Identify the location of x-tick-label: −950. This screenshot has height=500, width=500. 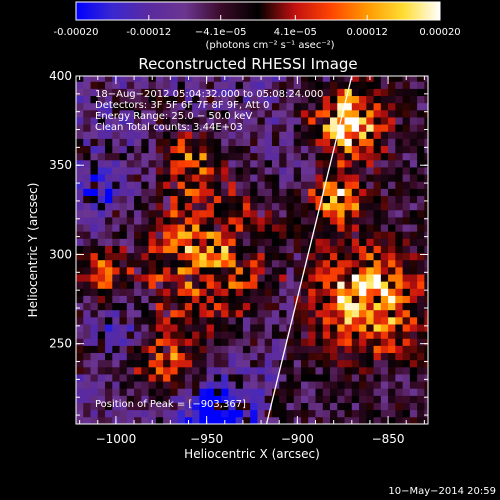
(206, 439).